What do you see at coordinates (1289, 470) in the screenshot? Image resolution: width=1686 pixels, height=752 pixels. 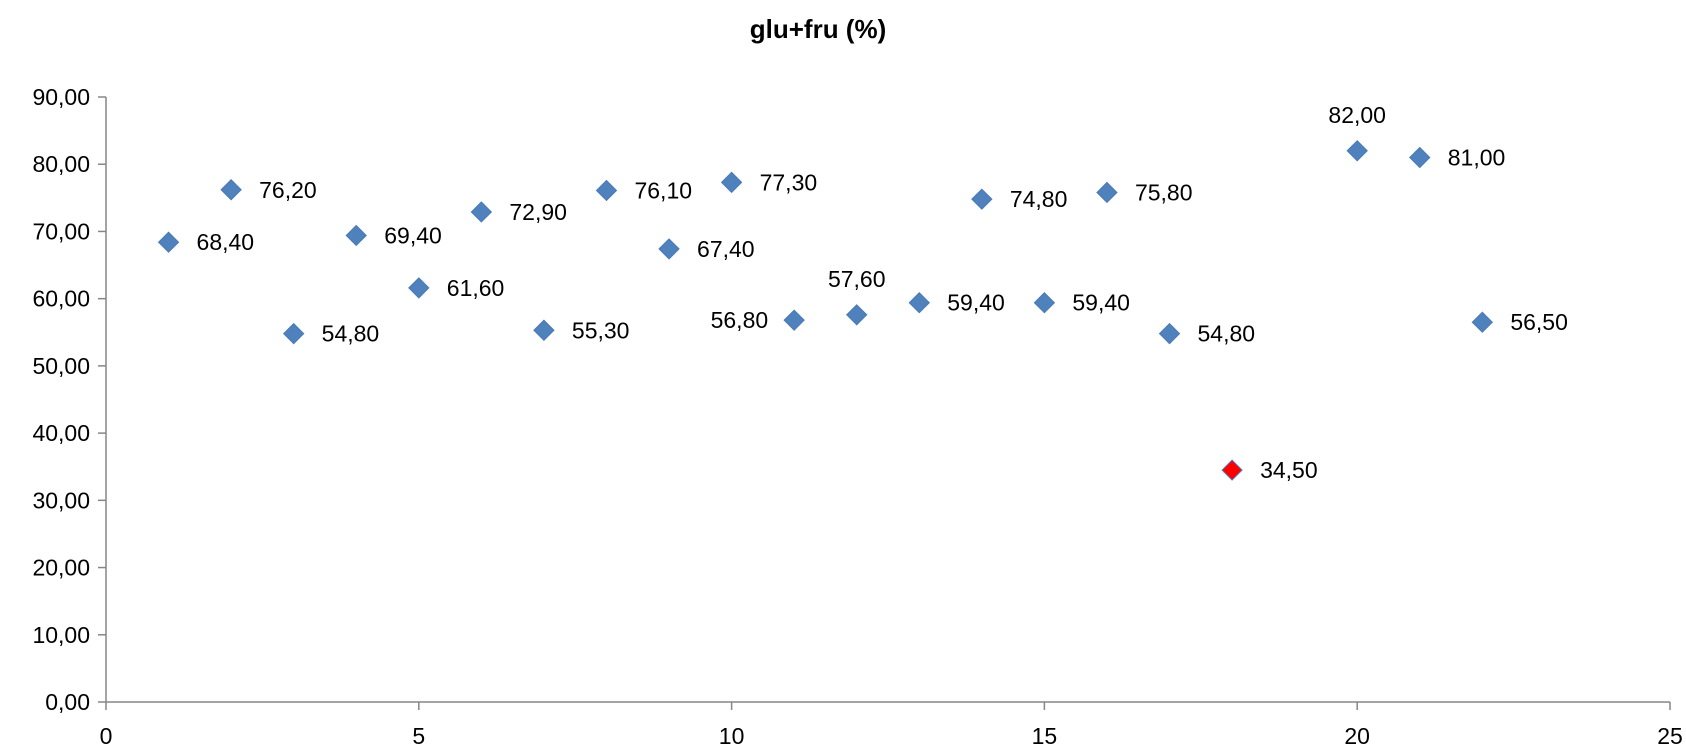 I see `data-label: 34,50` at bounding box center [1289, 470].